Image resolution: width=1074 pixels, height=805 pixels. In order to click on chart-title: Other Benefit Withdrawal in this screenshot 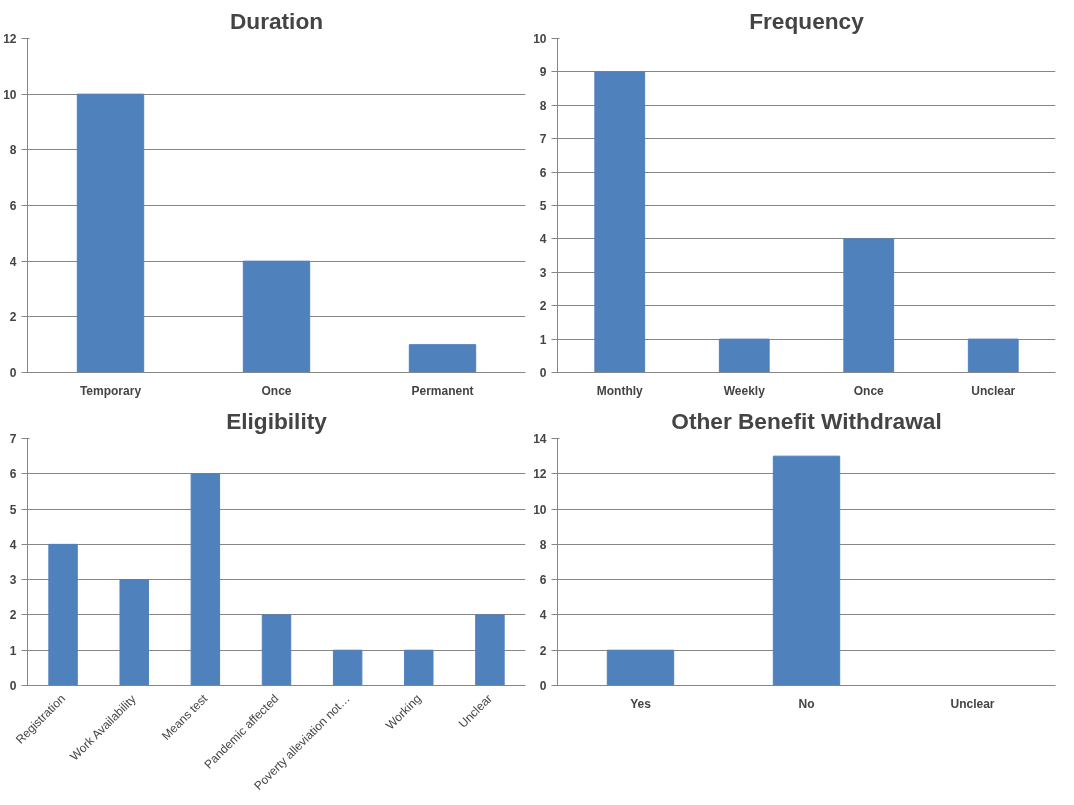, I will do `click(806, 420)`.